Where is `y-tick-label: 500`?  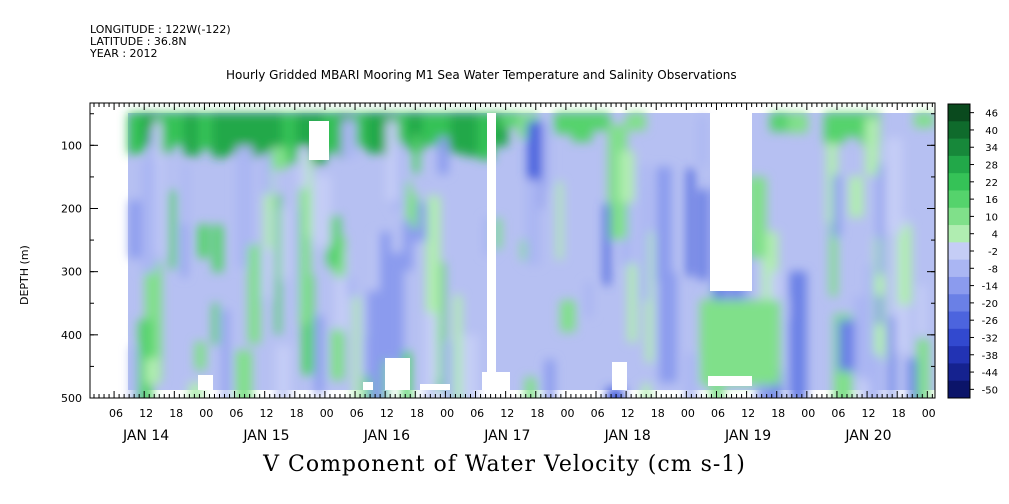
y-tick-label: 500 is located at coordinates (71, 398).